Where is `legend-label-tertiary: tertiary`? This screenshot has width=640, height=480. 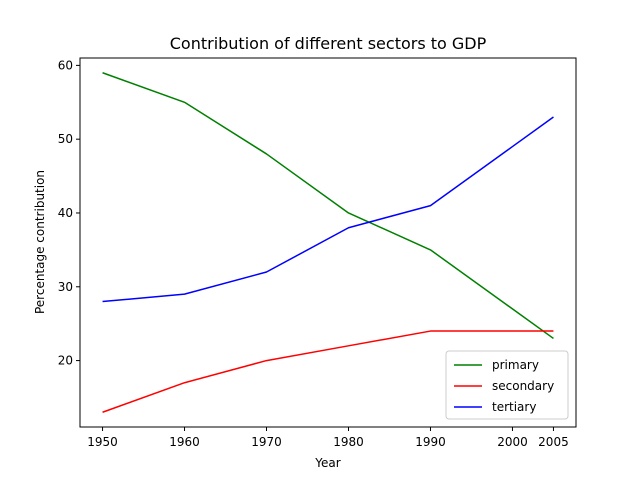
legend-label-tertiary: tertiary is located at coordinates (514, 407).